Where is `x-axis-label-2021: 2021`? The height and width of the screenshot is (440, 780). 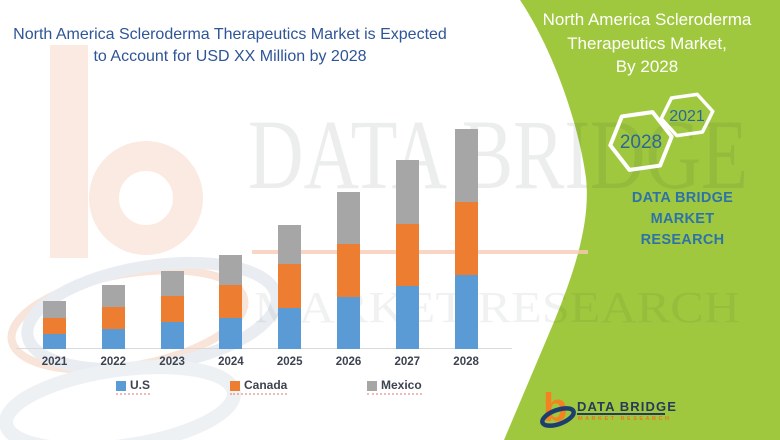 x-axis-label-2021: 2021 is located at coordinates (54, 362).